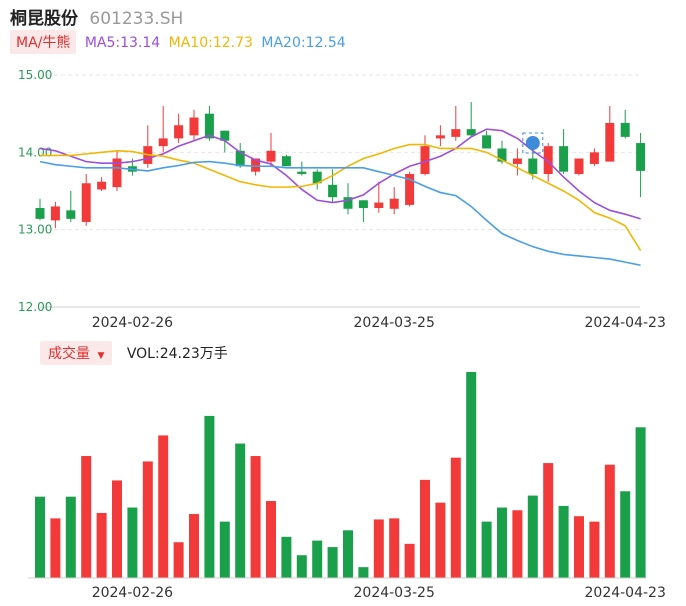 The width and height of the screenshot is (686, 606). Describe the element at coordinates (177, 354) in the screenshot. I see `volume-value-label: VOL:24.23万手` at that location.